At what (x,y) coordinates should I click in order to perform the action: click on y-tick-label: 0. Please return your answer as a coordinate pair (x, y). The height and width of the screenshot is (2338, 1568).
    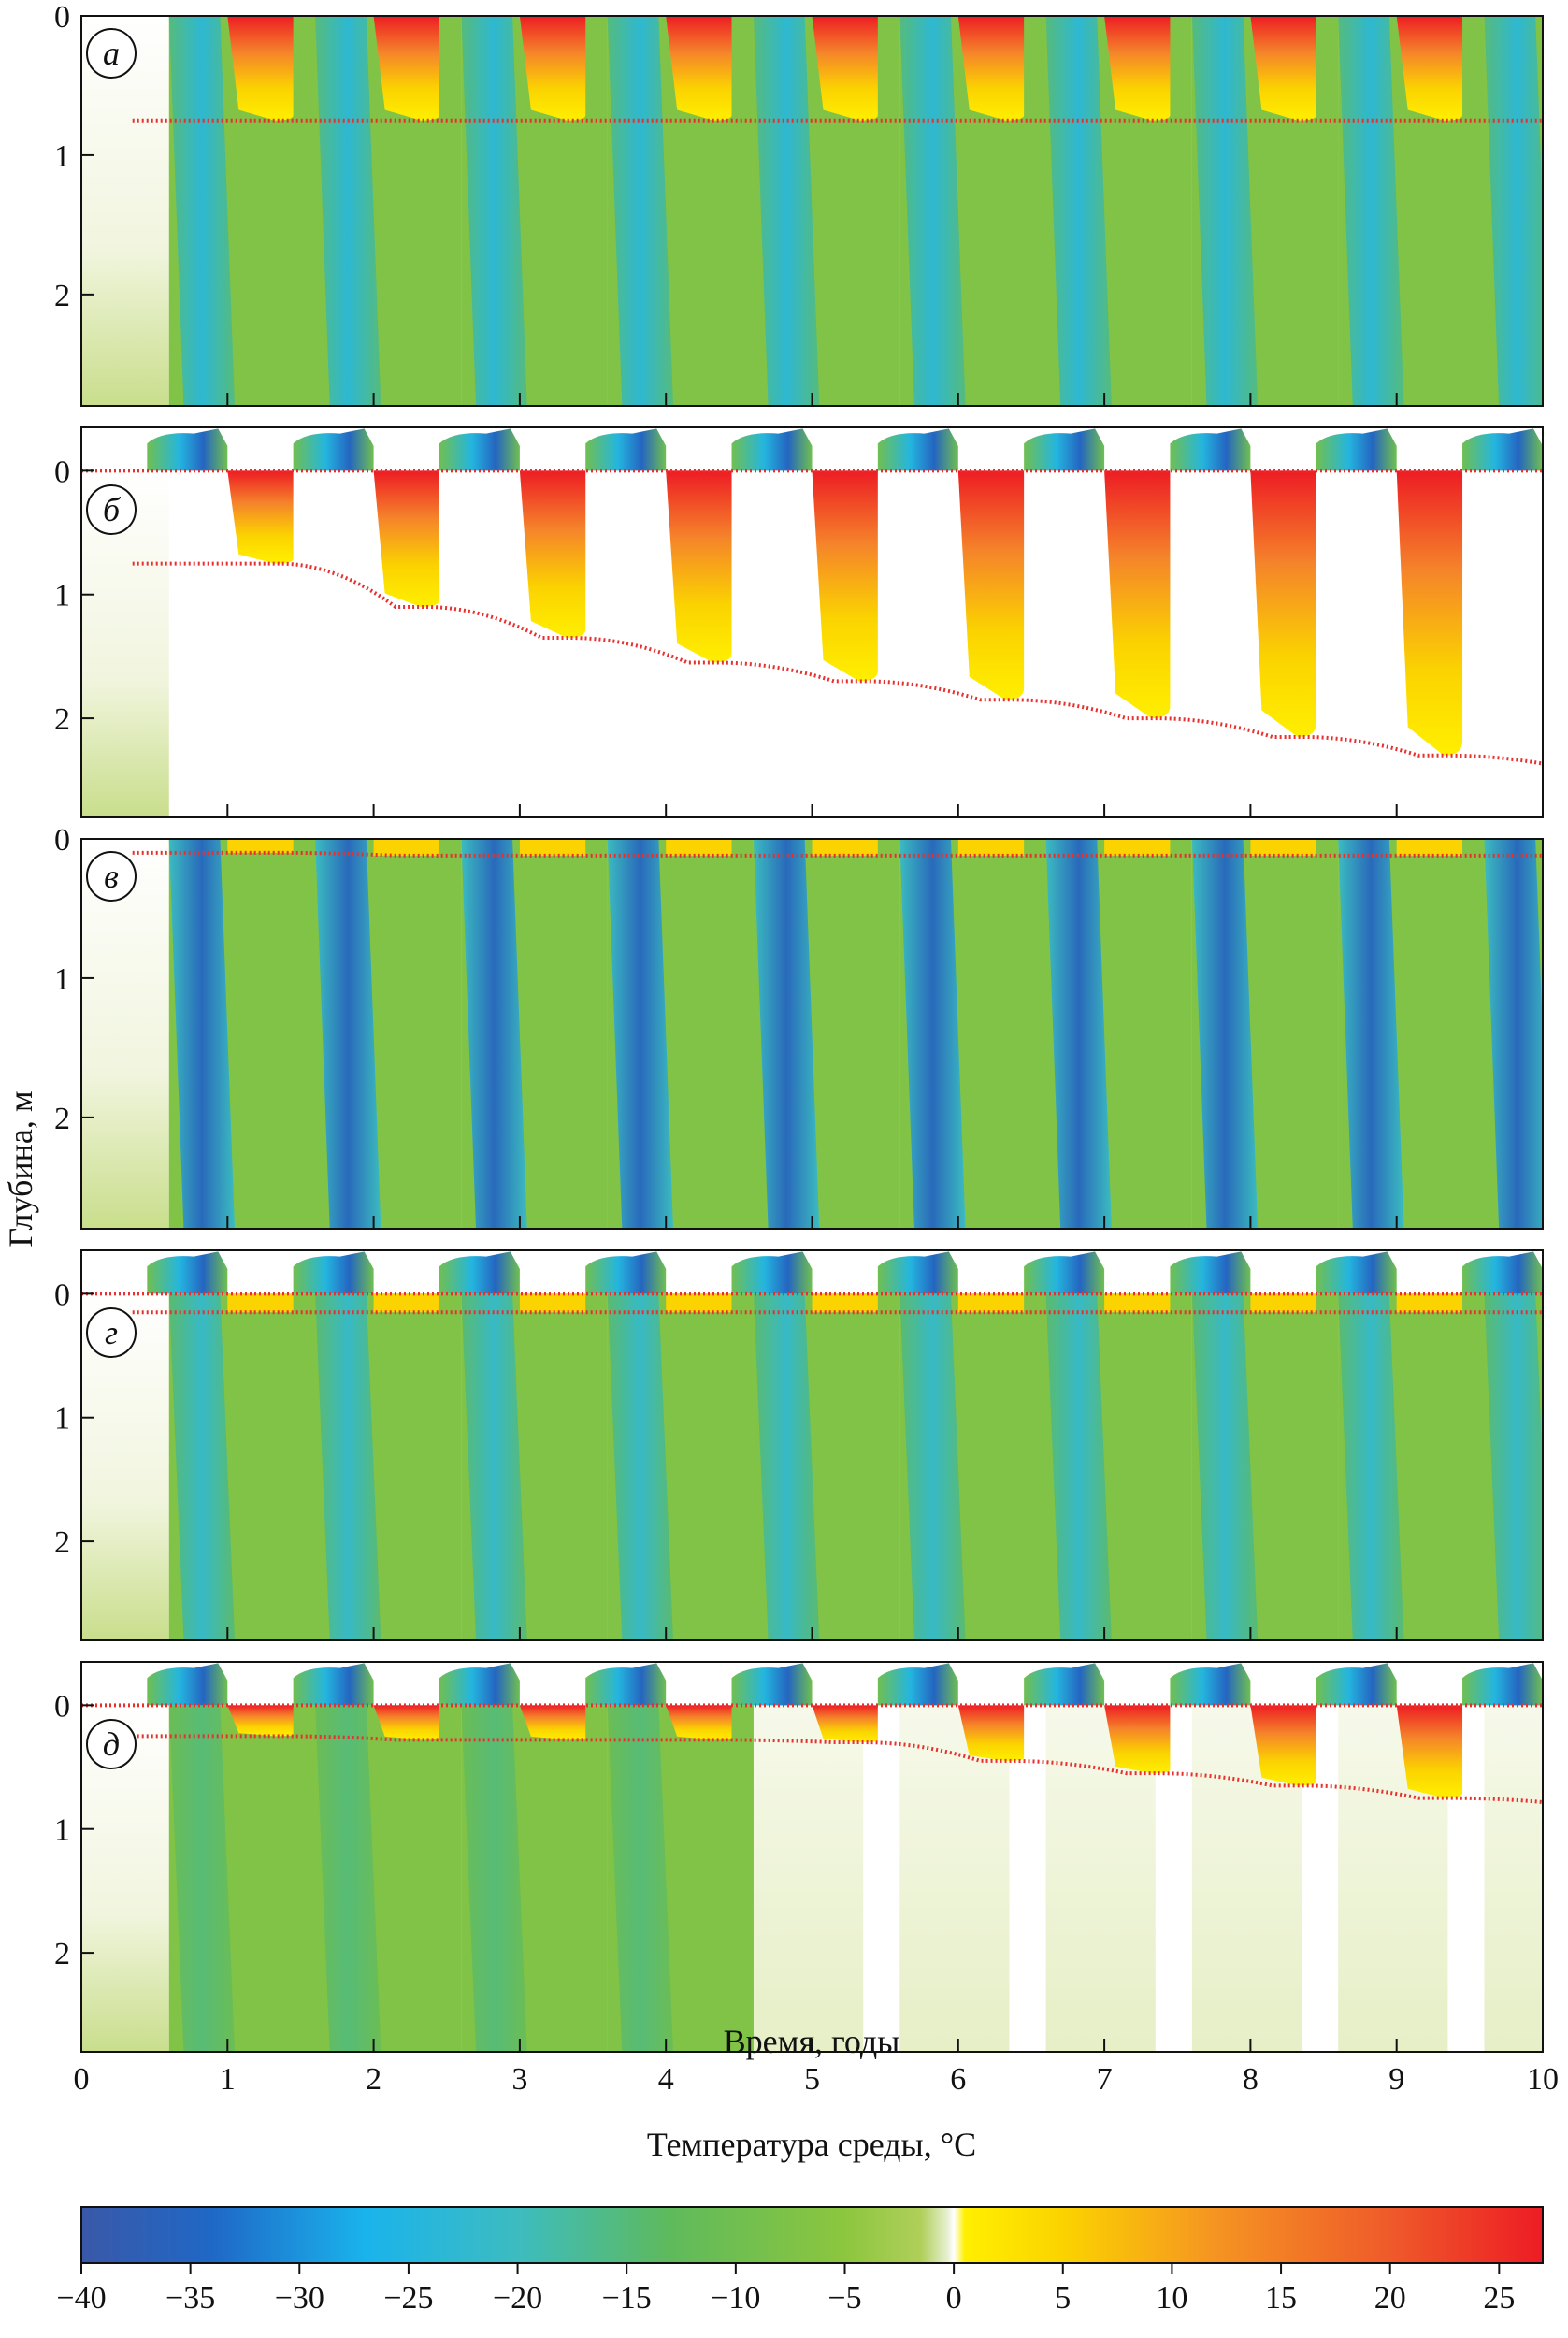
    Looking at the image, I should click on (62, 472).